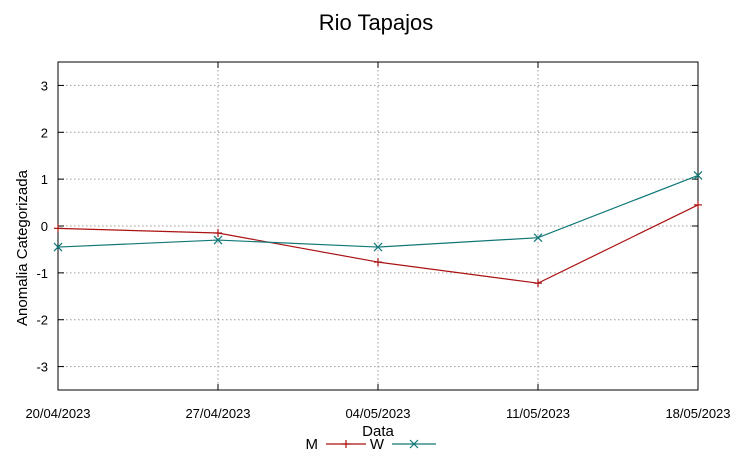 This screenshot has height=459, width=752. Describe the element at coordinates (538, 413) in the screenshot. I see `x-tick-label: 11/05/2023` at that location.